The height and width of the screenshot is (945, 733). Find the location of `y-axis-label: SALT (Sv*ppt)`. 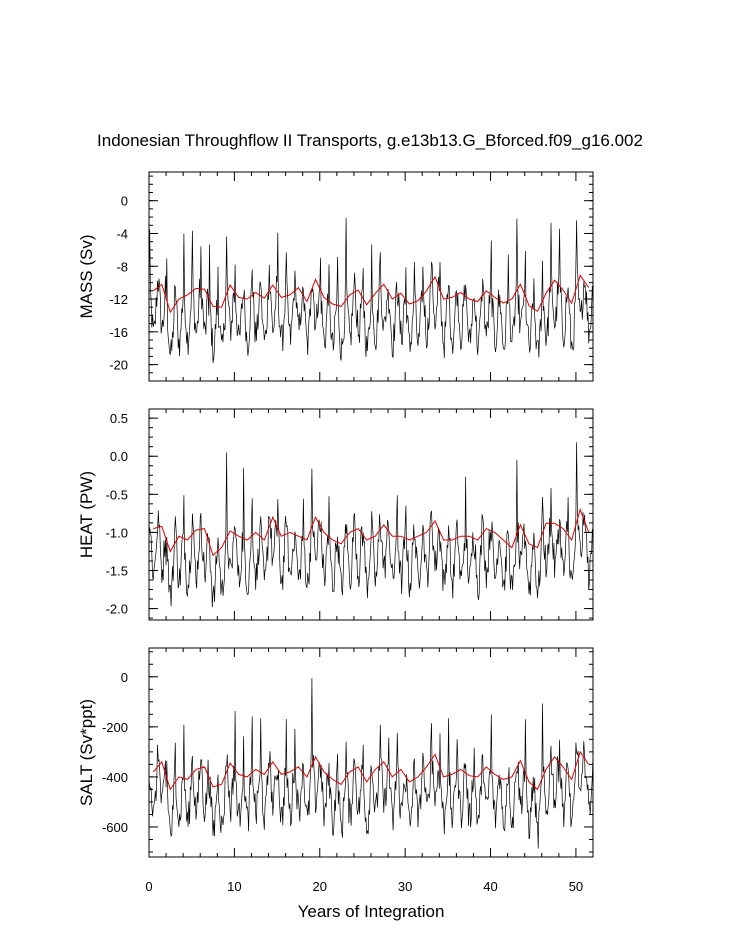

y-axis-label: SALT (Sv*ppt) is located at coordinates (86, 752).